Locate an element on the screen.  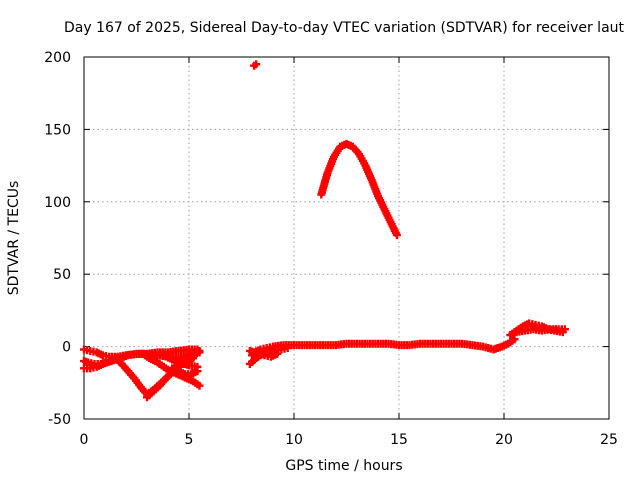
series-sat-n is located at coordinates (359, 189).